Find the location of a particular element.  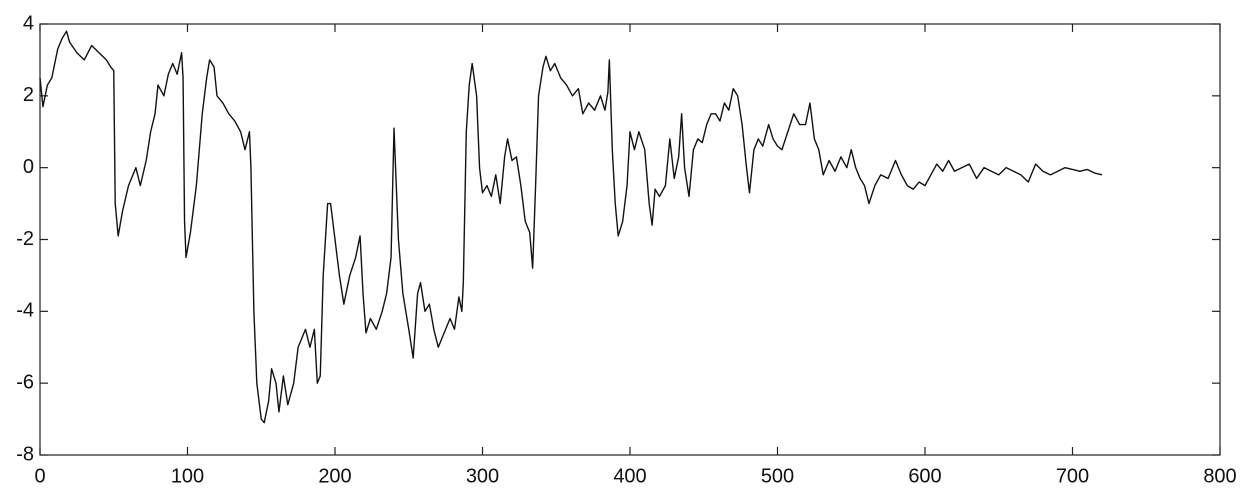

x-tick-label: 700 is located at coordinates (1072, 476).